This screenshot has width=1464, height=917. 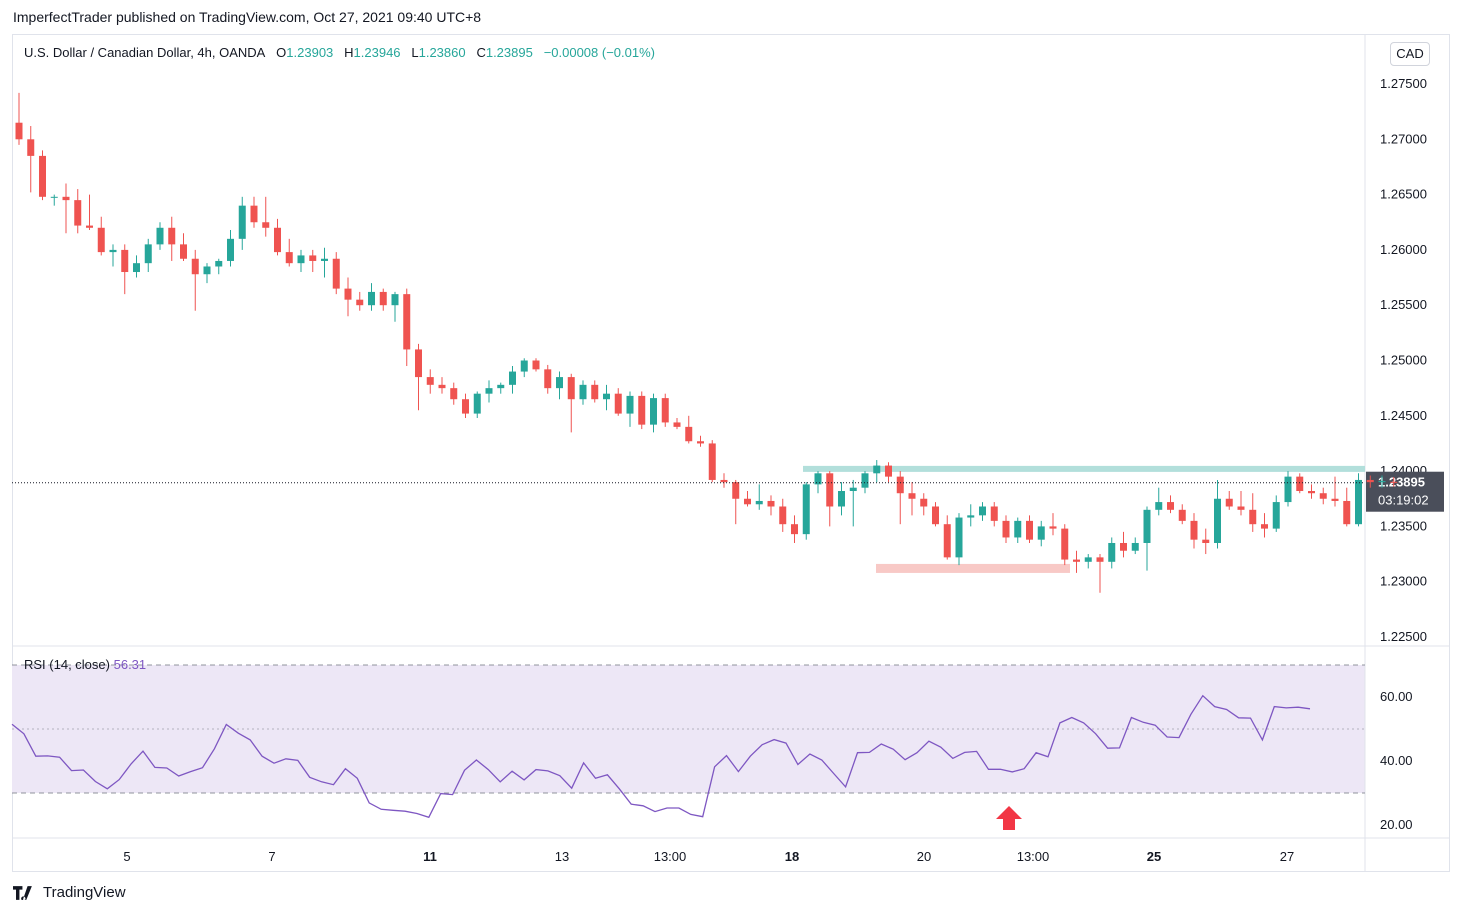 What do you see at coordinates (84, 892) in the screenshot?
I see `footer-brand-text: TradingView` at bounding box center [84, 892].